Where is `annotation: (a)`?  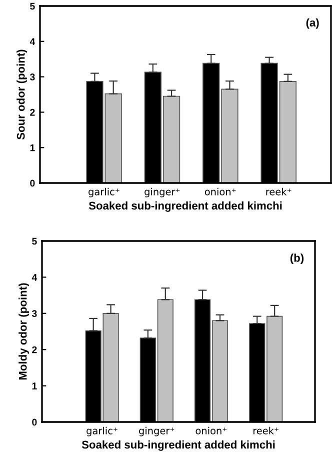
annotation: (a) is located at coordinates (312, 23).